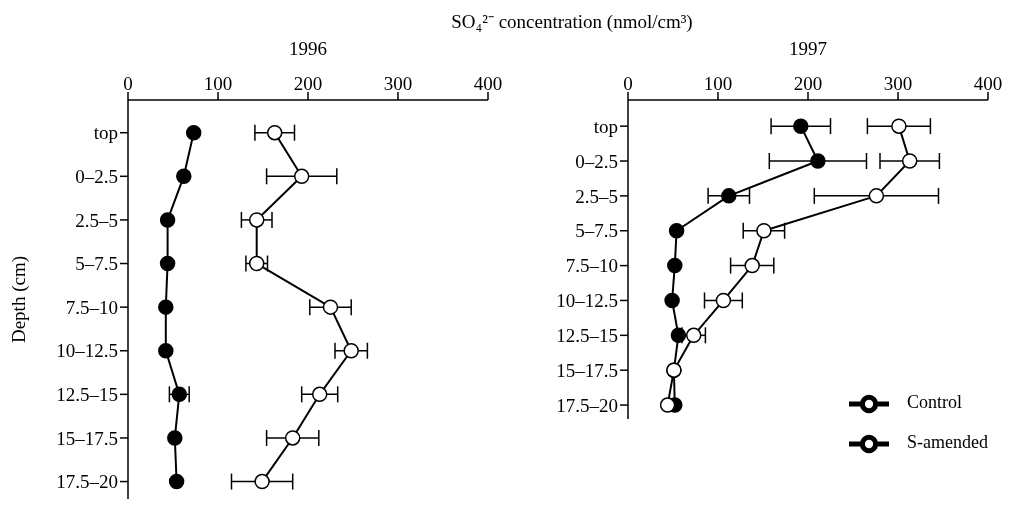 This screenshot has height=518, width=1034. I want to click on chart-title: 1997, so click(808, 49).